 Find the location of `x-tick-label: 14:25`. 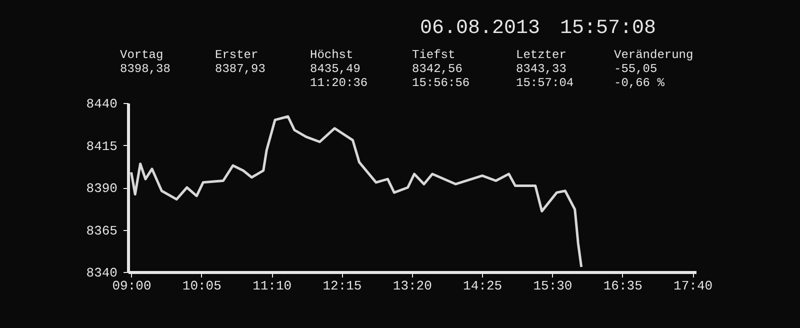

x-tick-label: 14:25 is located at coordinates (482, 286).